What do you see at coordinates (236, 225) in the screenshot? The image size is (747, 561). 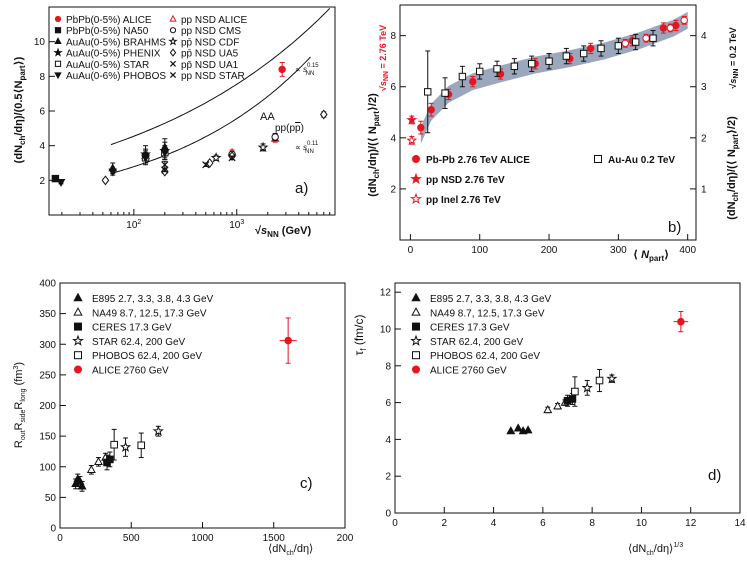 I see `x-tick-label: 10³` at bounding box center [236, 225].